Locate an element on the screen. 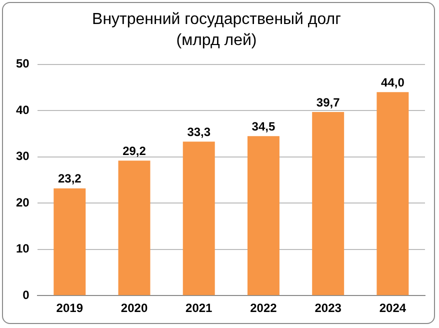 This screenshot has height=328, width=439. data-label: 33,3 is located at coordinates (199, 131).